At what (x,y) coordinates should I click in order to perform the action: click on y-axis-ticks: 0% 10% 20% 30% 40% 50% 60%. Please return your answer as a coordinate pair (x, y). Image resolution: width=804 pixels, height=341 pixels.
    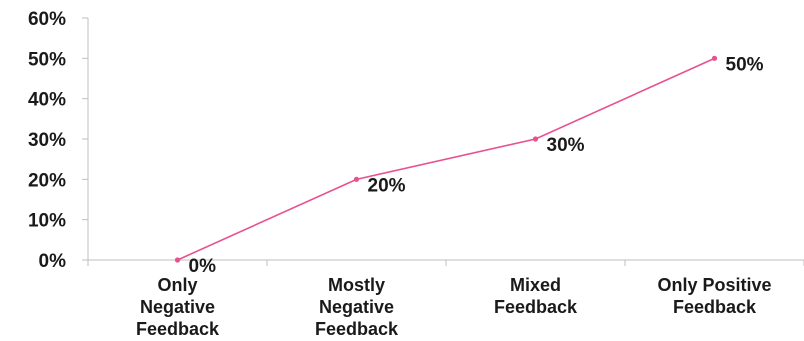
    Looking at the image, I should click on (58, 140).